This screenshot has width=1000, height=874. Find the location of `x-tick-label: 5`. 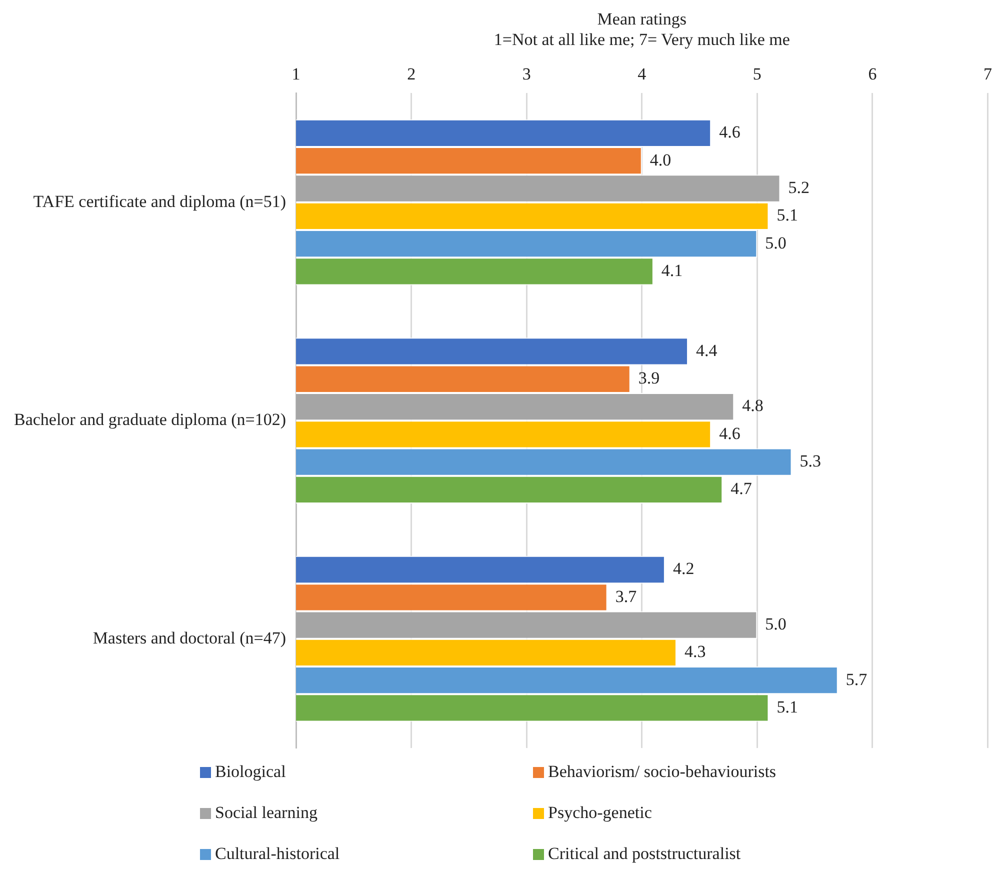

x-tick-label: 5 is located at coordinates (757, 74).